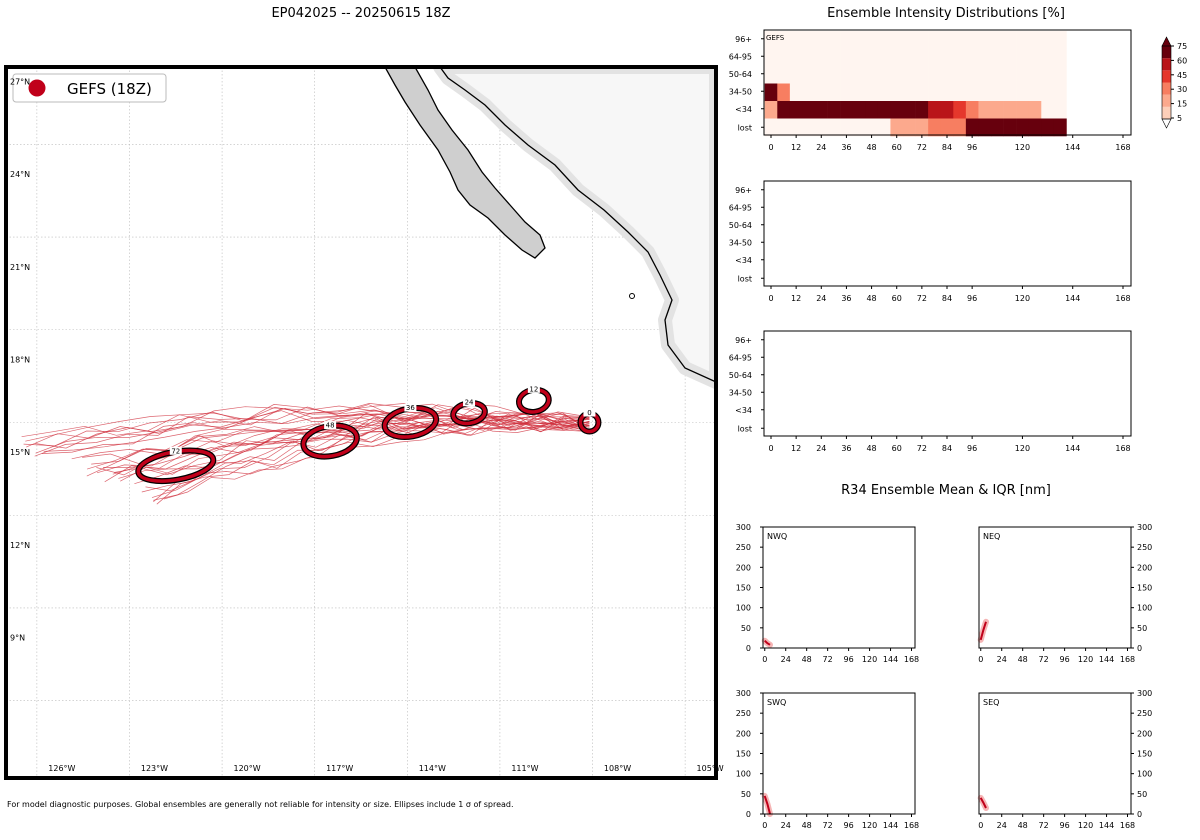 The height and width of the screenshot is (840, 1200). What do you see at coordinates (632, 296) in the screenshot?
I see `socorro-island` at bounding box center [632, 296].